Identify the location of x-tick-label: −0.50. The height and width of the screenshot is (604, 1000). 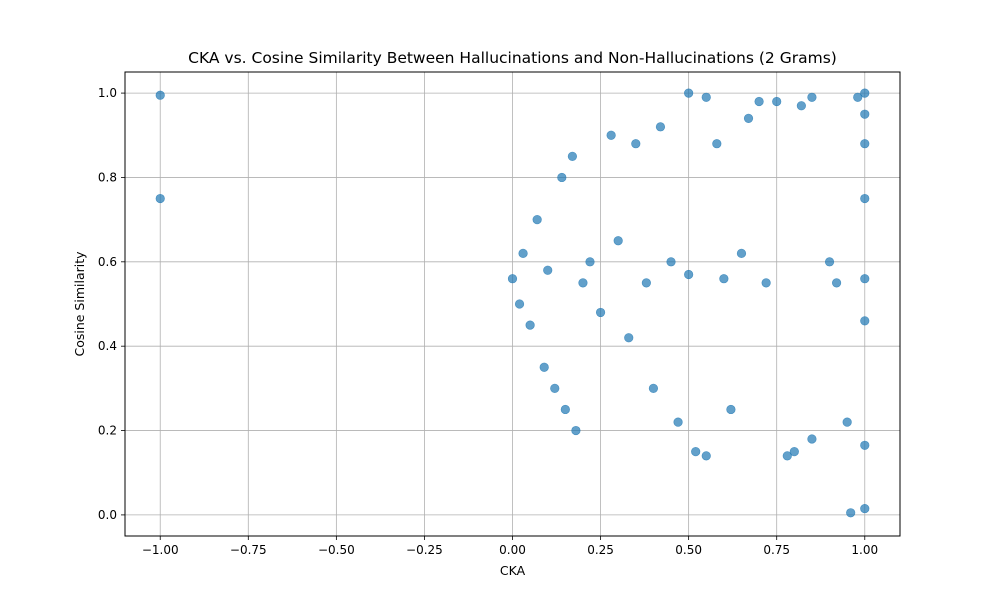
(336, 550).